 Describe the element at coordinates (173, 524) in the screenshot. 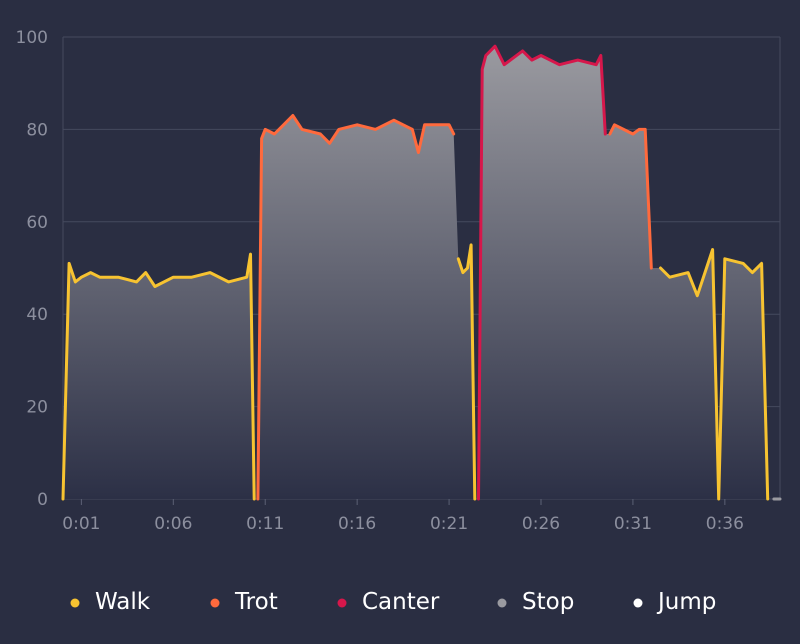

I see `x-tick-label-0:06: 0:06` at that location.